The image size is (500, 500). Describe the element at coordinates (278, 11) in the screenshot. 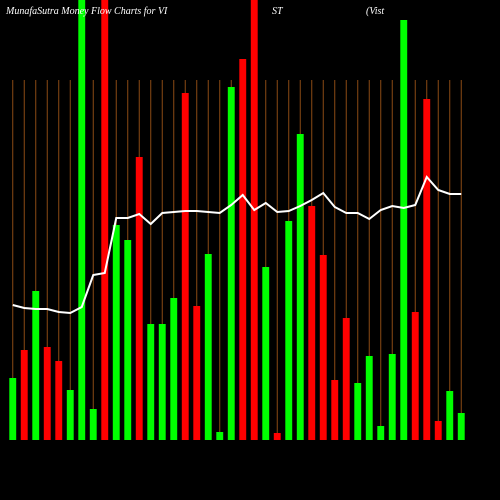

I see `title-part: ST` at that location.